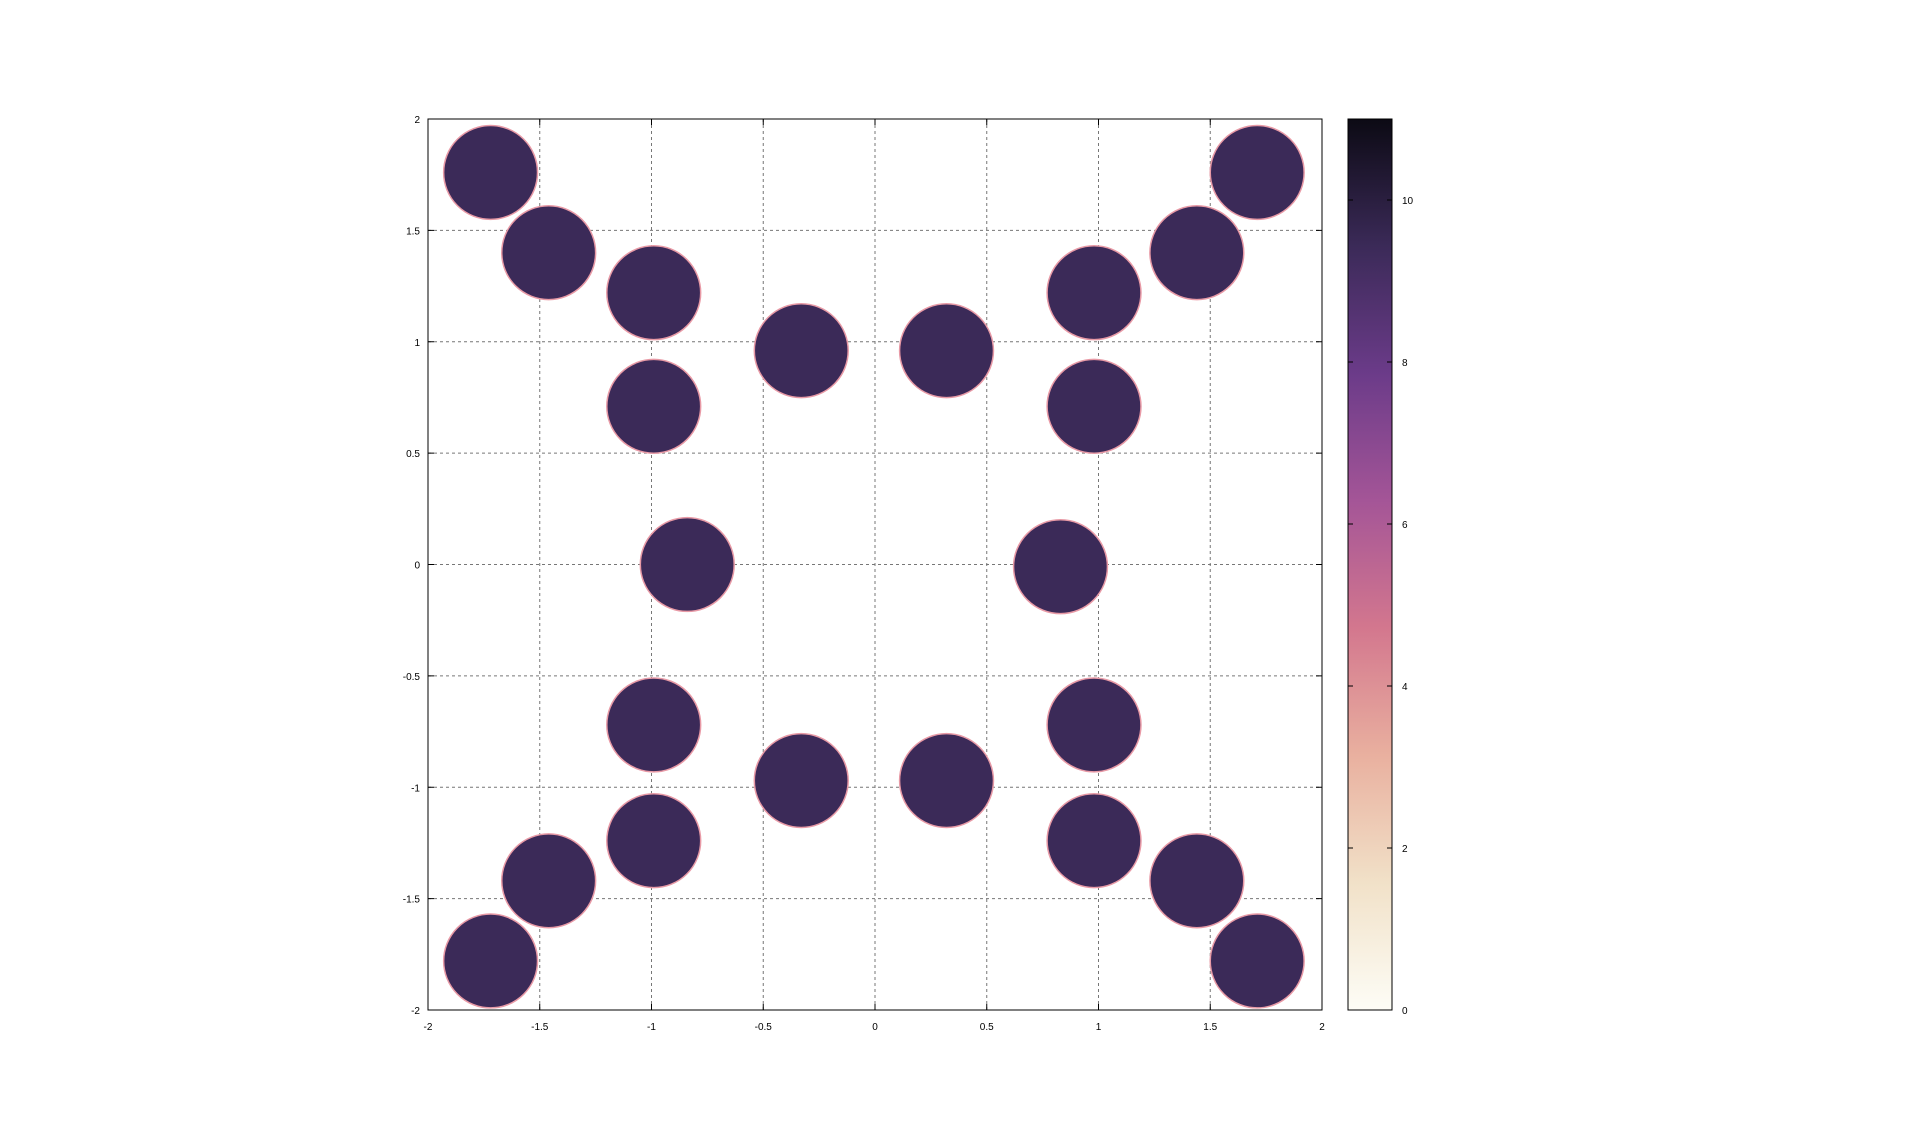 The width and height of the screenshot is (1918, 1127). What do you see at coordinates (428, 1027) in the screenshot?
I see `x-tick-label: -2` at bounding box center [428, 1027].